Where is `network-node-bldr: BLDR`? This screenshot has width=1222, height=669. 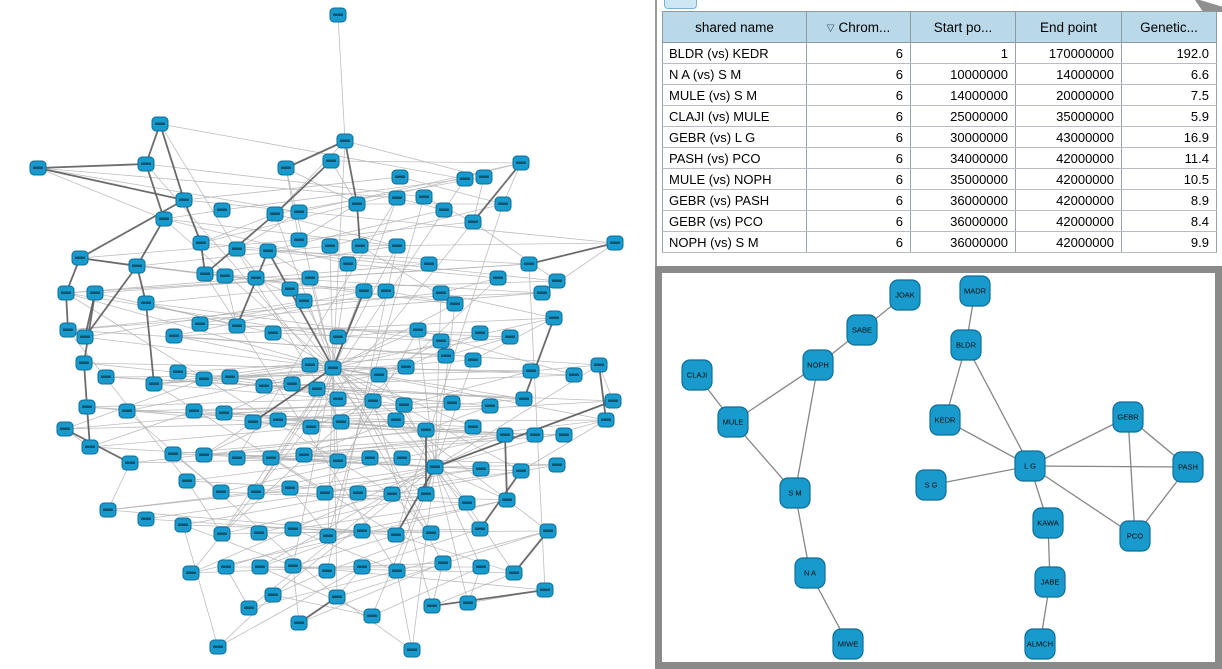
network-node-bldr: BLDR is located at coordinates (966, 345).